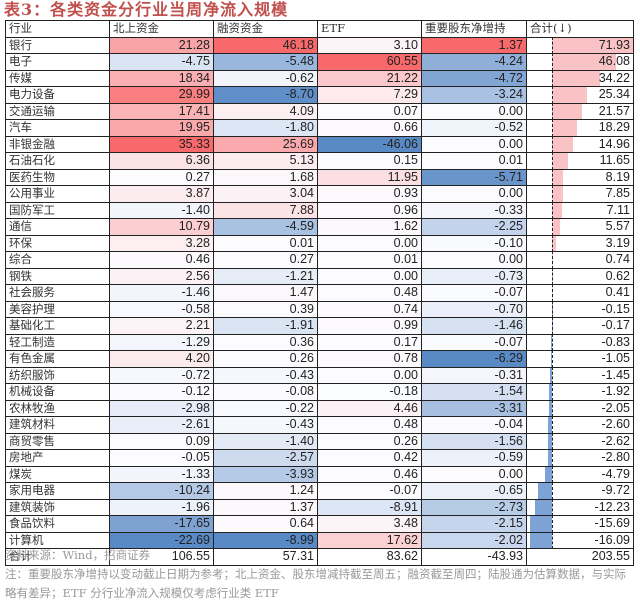 The width and height of the screenshot is (640, 605). I want to click on total-cell: 8.19, so click(580, 177).